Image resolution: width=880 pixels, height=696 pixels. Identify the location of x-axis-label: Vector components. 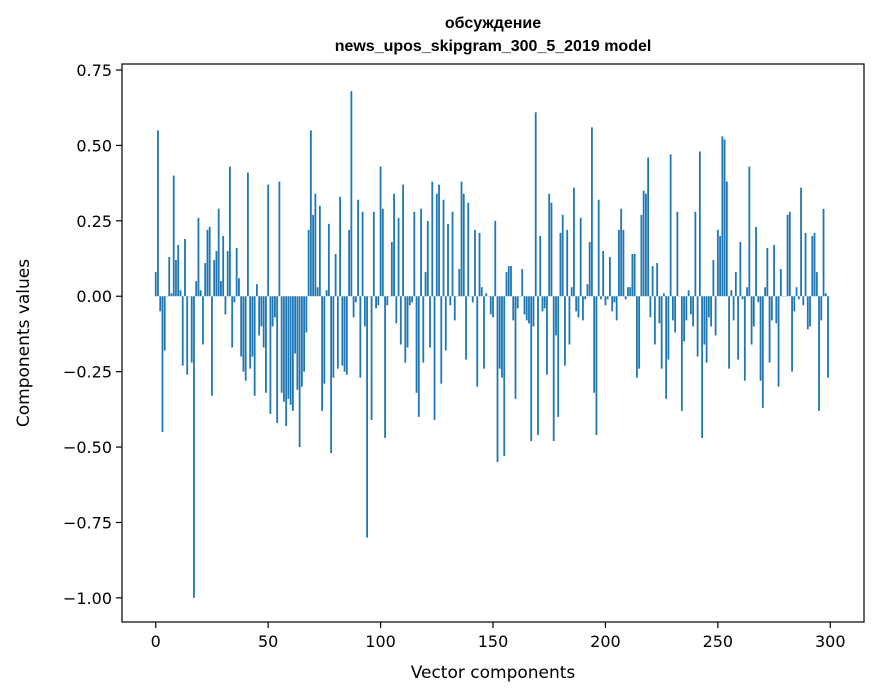
(493, 673).